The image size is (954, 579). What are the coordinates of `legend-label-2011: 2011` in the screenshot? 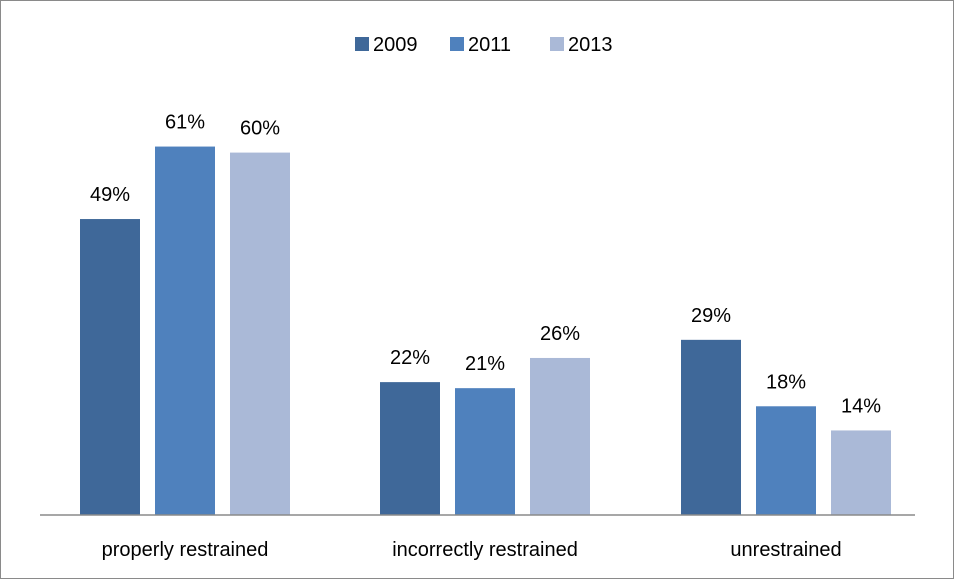 It's located at (489, 45).